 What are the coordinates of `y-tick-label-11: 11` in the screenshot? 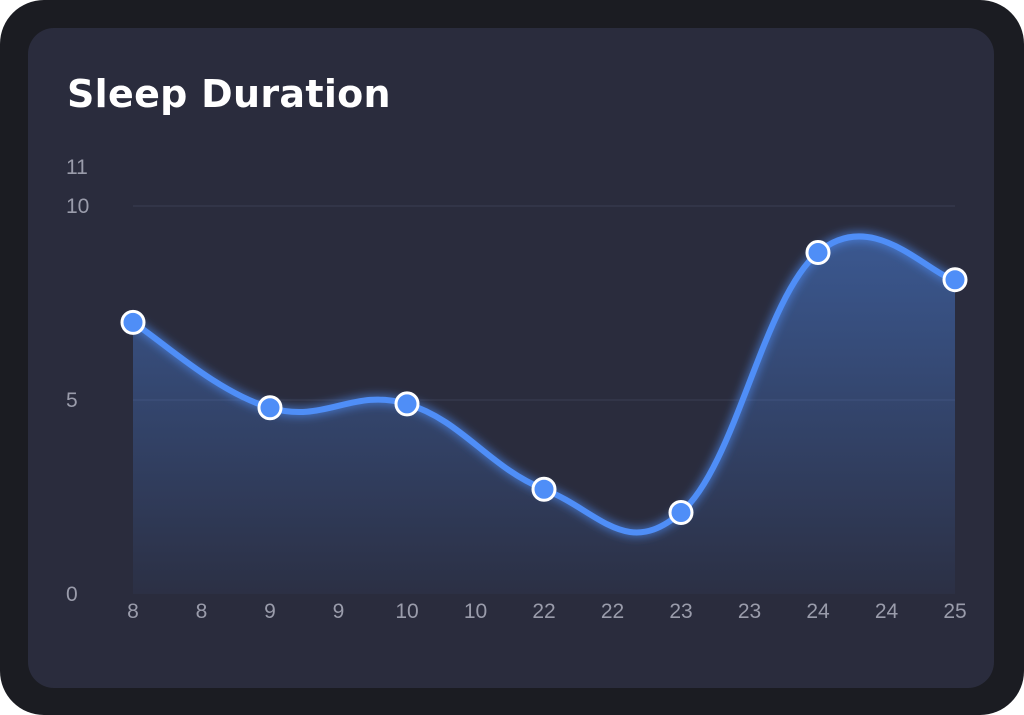 It's located at (77, 167).